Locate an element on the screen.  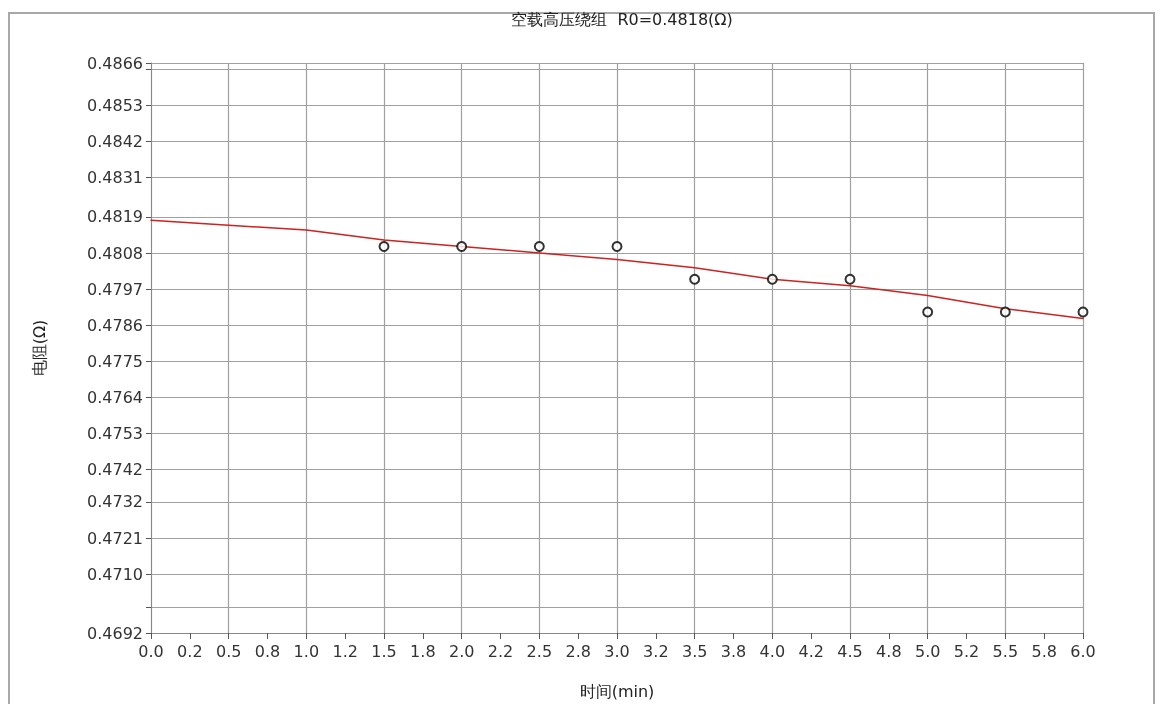
y-tick-label: 0.4753 is located at coordinates (115, 433).